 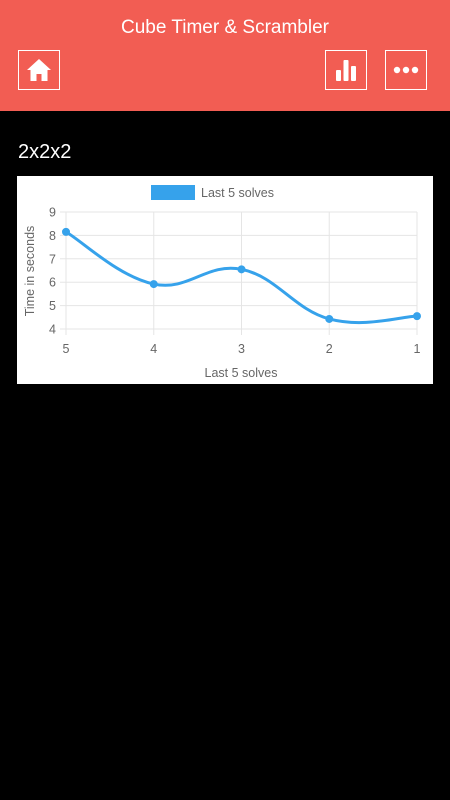 I want to click on more-options-button, so click(x=406, y=70).